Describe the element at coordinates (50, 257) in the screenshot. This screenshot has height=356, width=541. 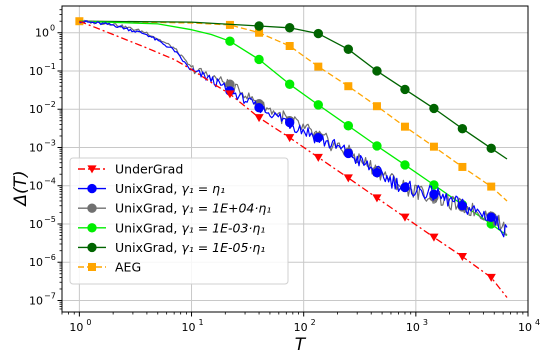
I see `y-tick-exponent: −6` at that location.